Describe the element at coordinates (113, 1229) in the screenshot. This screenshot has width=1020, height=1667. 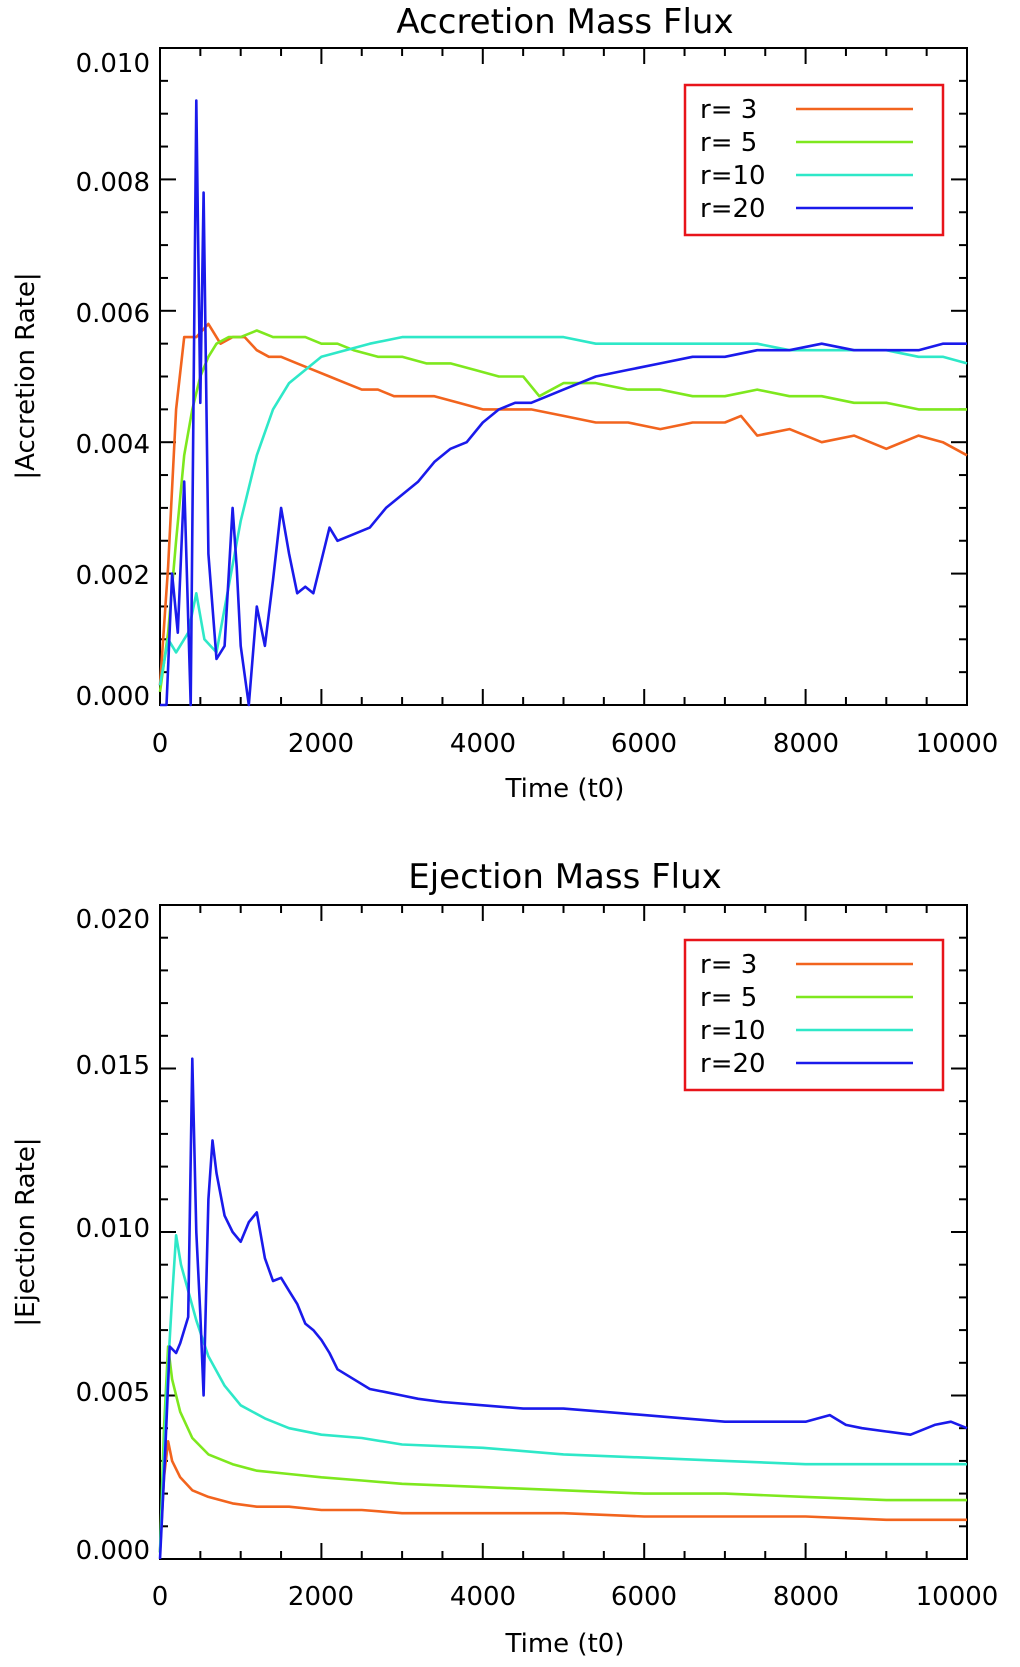
I see `ejection-y-tick-label: 0.010` at that location.